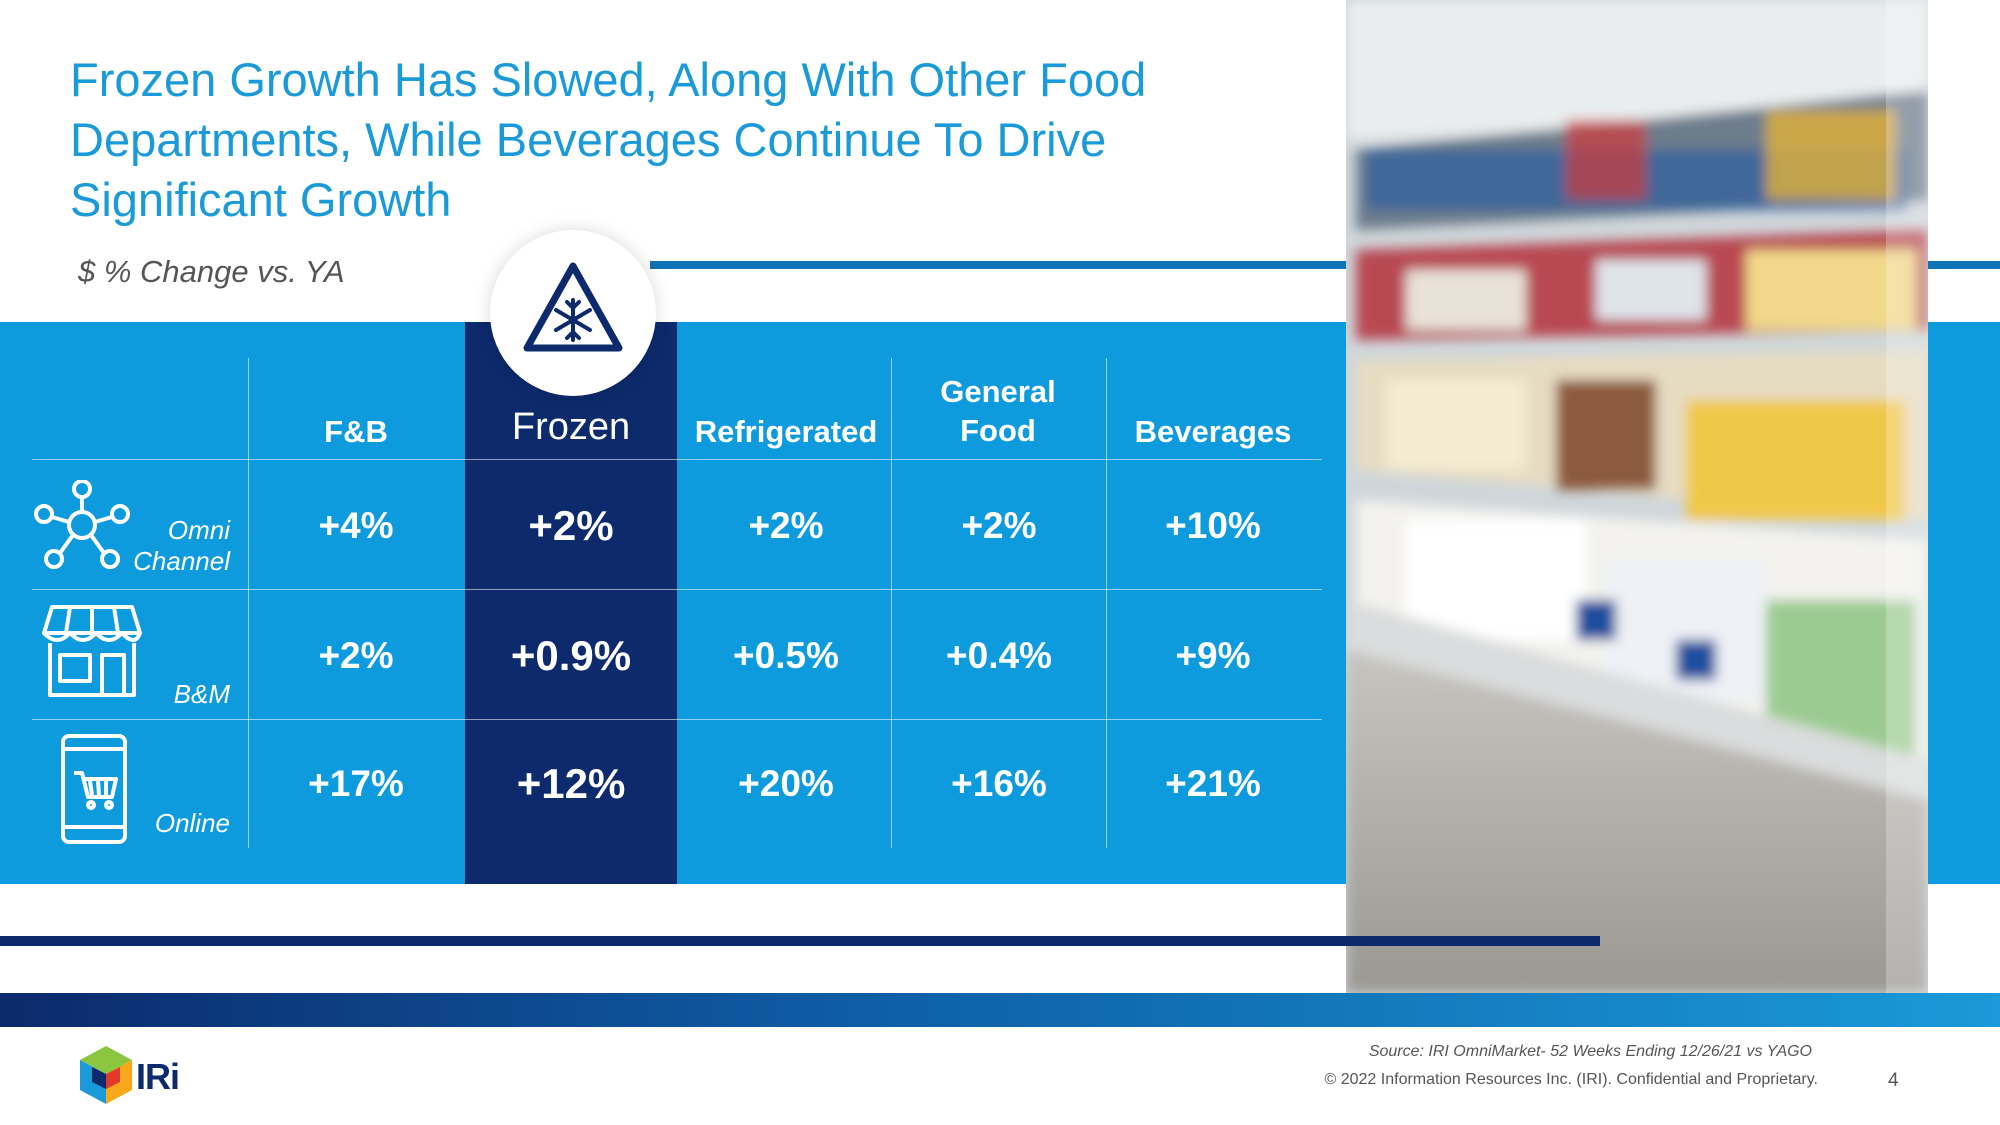  Describe the element at coordinates (192, 823) in the screenshot. I see `row-label-online: Online` at that location.